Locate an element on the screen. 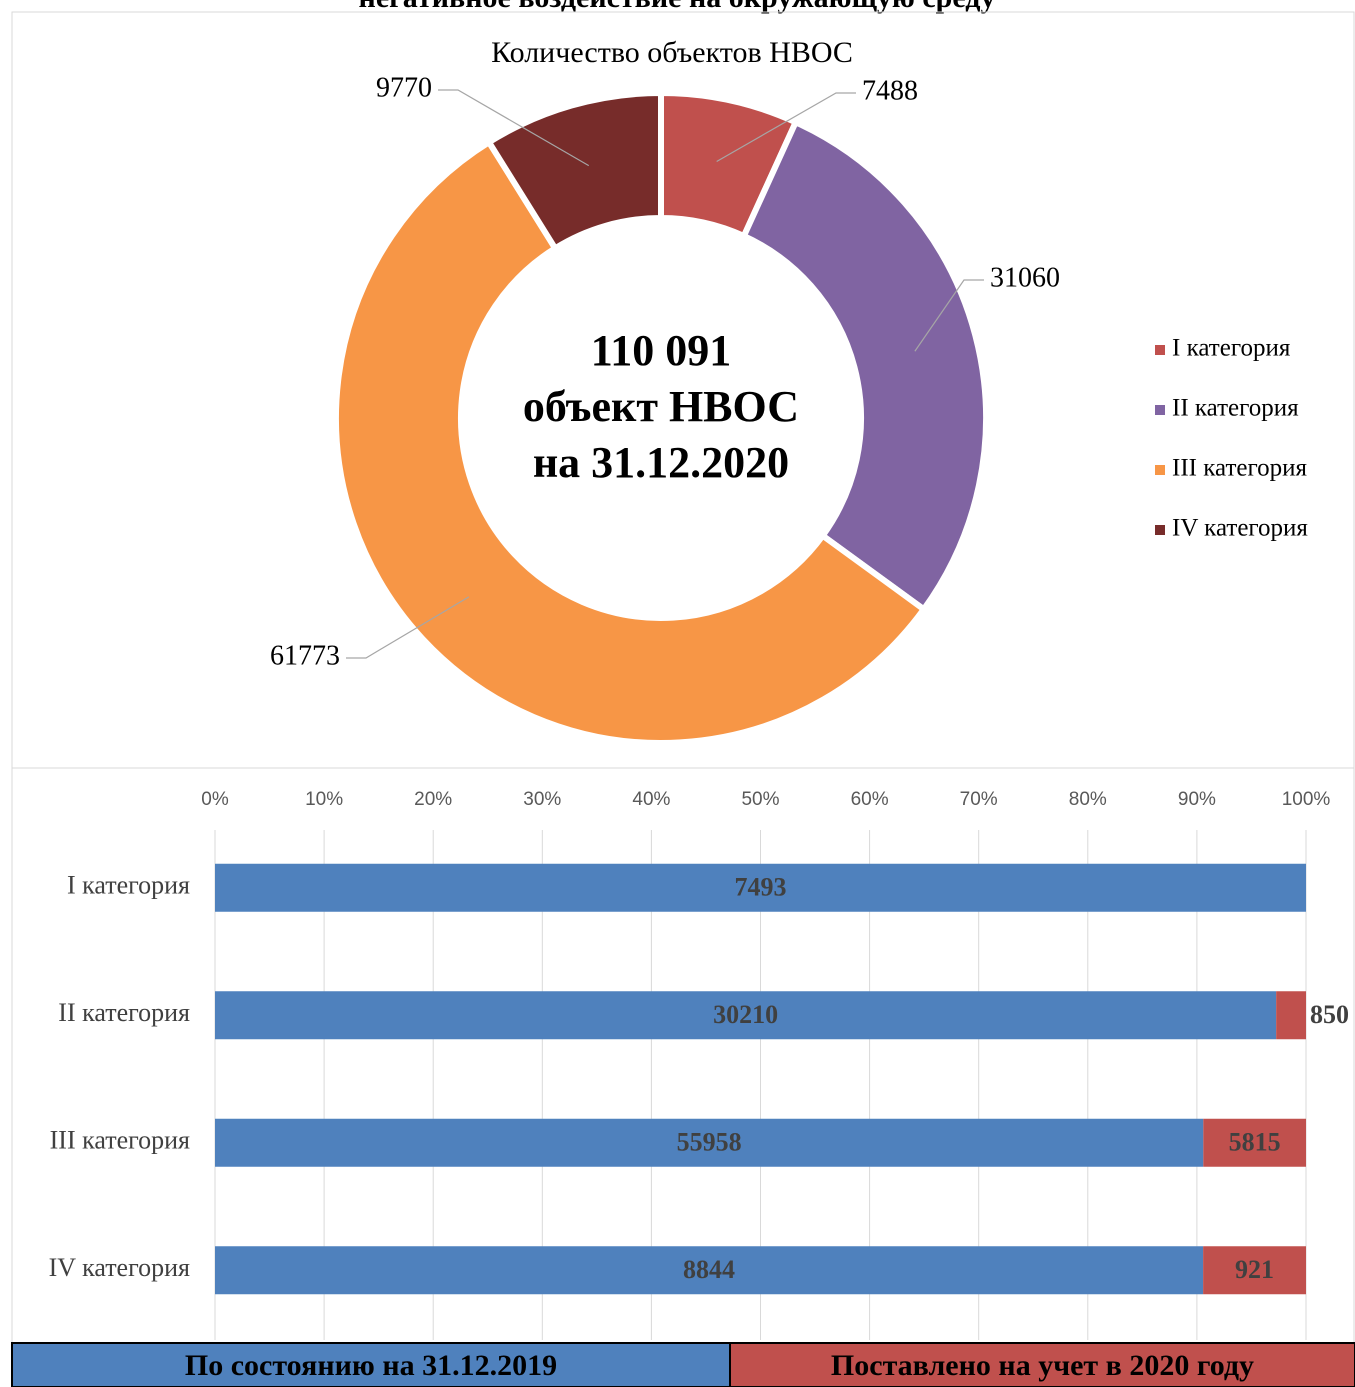  x-tick-label: 90% is located at coordinates (1197, 799).